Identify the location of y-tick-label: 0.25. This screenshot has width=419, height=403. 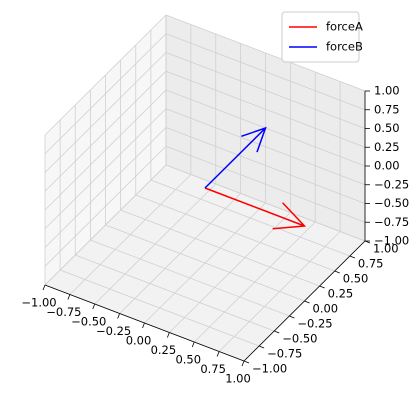
(341, 294).